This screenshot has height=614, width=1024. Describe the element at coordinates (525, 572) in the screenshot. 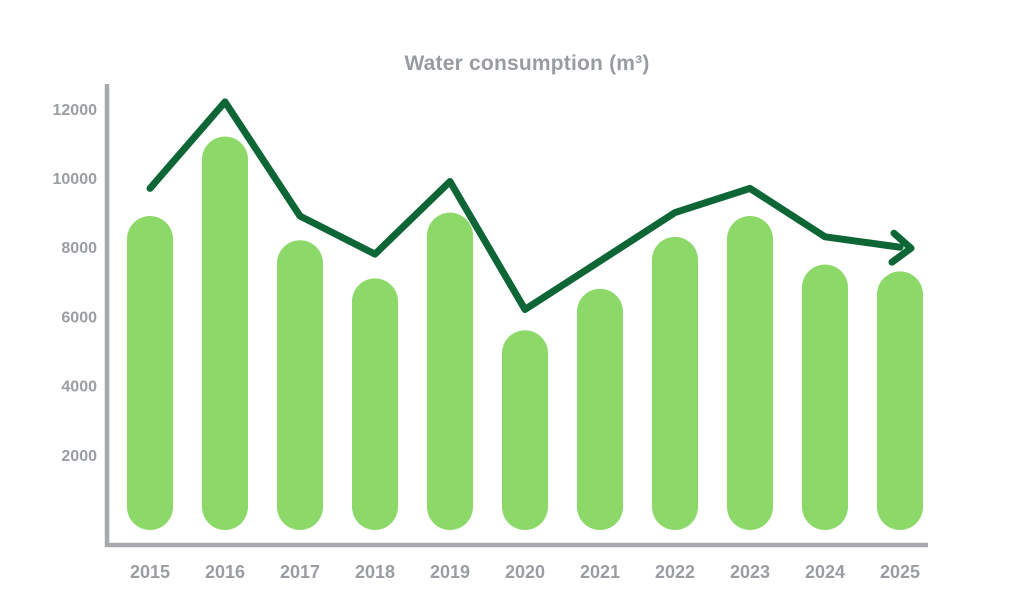

I see `x-tick-label-2020: 2020` at that location.